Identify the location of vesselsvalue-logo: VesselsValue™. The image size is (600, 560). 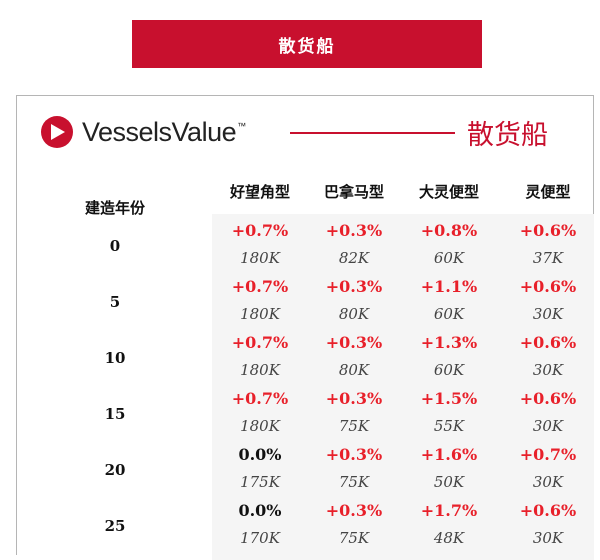
(143, 132).